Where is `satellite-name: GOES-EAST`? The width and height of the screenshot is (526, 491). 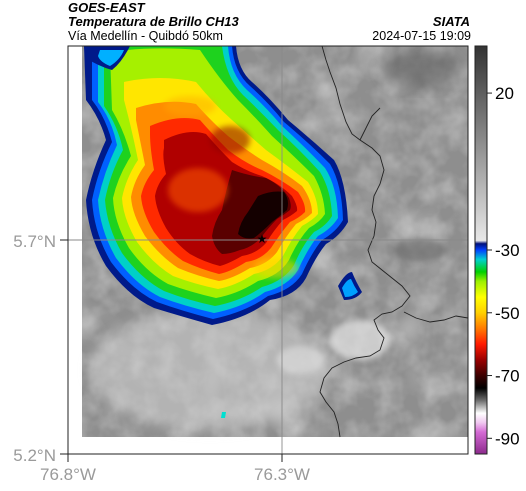 satellite-name: GOES-EAST is located at coordinates (106, 7).